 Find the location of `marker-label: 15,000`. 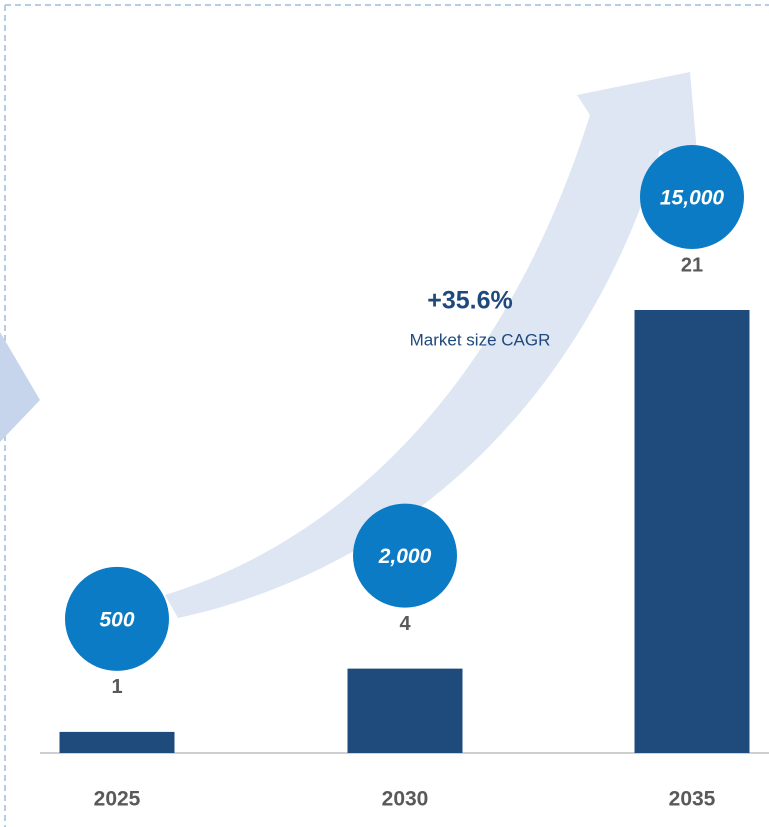

marker-label: 15,000 is located at coordinates (692, 198).